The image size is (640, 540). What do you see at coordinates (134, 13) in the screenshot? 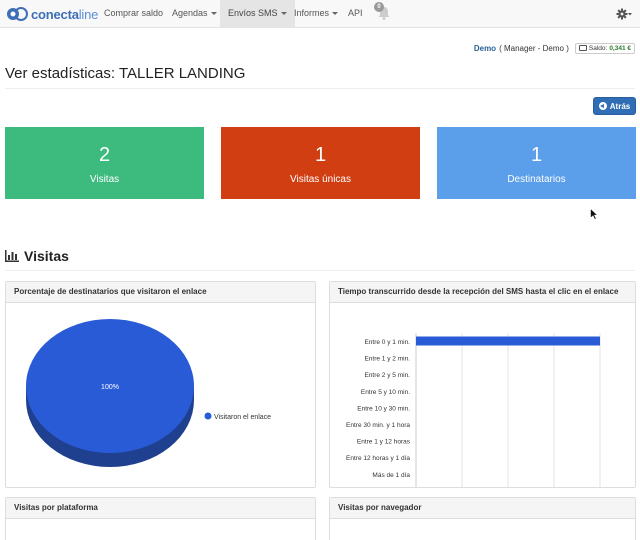
I see `nav-comprar-saldo: Comprar saldo` at bounding box center [134, 13].